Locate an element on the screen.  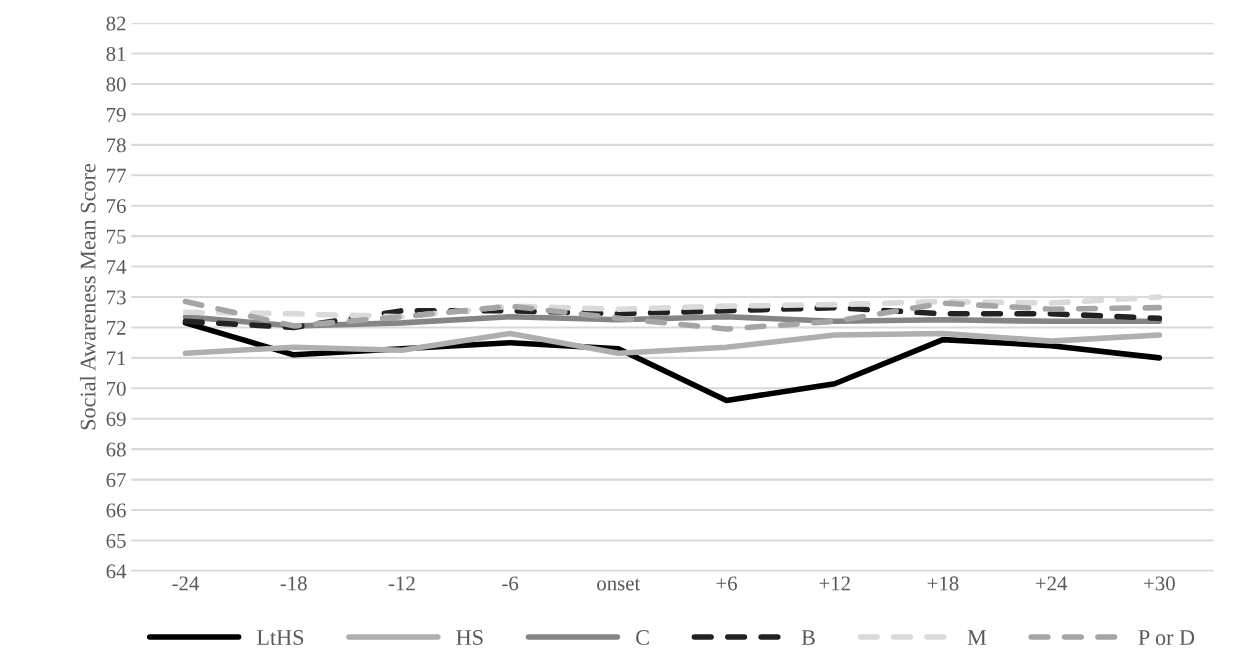
legend-label: C is located at coordinates (642, 638).